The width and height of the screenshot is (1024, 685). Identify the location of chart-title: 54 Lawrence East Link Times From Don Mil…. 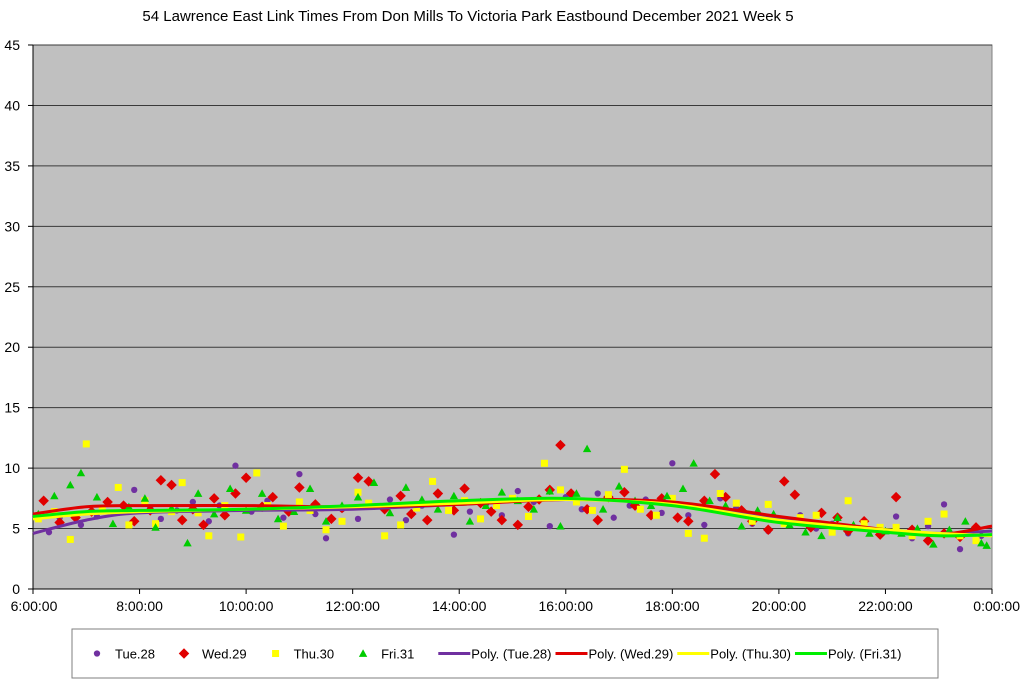
(467, 16).